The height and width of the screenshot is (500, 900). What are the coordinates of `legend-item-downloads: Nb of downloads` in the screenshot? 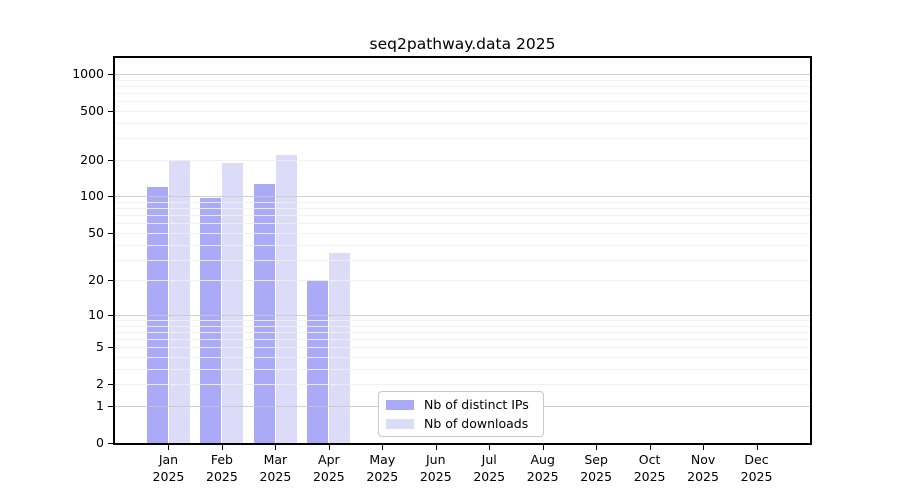 It's located at (460, 423).